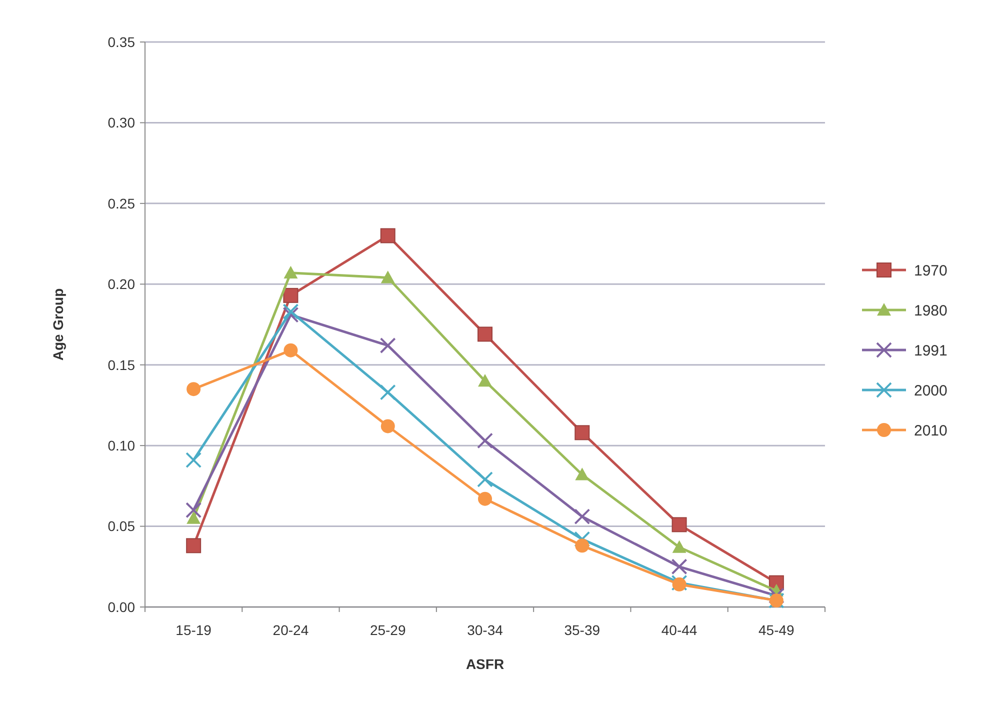 The image size is (987, 704). Describe the element at coordinates (122, 122) in the screenshot. I see `y-tick-label: 0.30` at that location.